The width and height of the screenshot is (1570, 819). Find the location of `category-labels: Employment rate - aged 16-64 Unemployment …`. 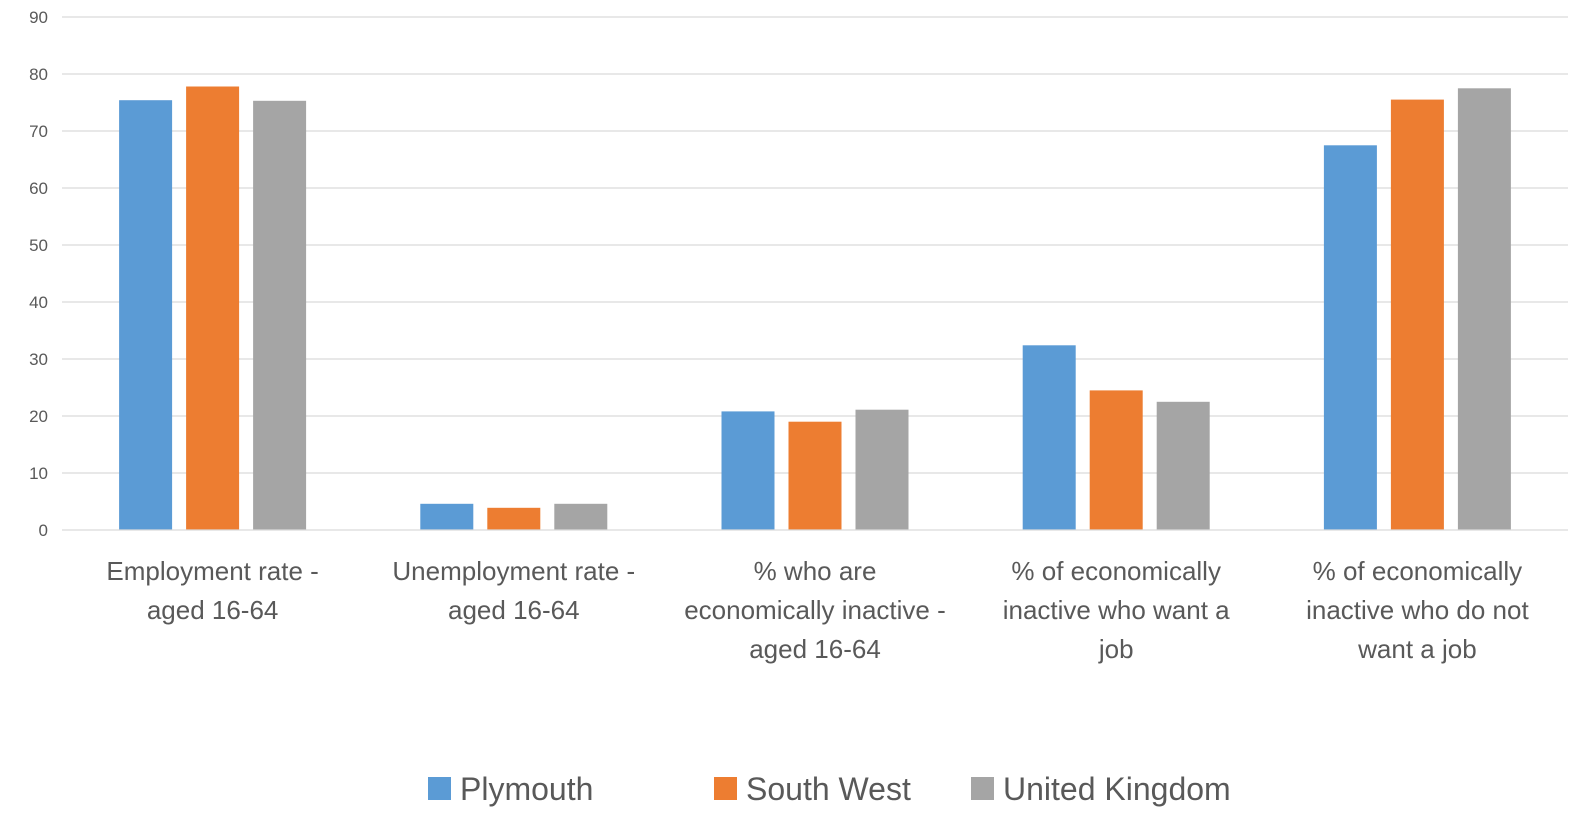

category-labels: Employment rate - aged 16-64 Unemployment … is located at coordinates (817, 610).